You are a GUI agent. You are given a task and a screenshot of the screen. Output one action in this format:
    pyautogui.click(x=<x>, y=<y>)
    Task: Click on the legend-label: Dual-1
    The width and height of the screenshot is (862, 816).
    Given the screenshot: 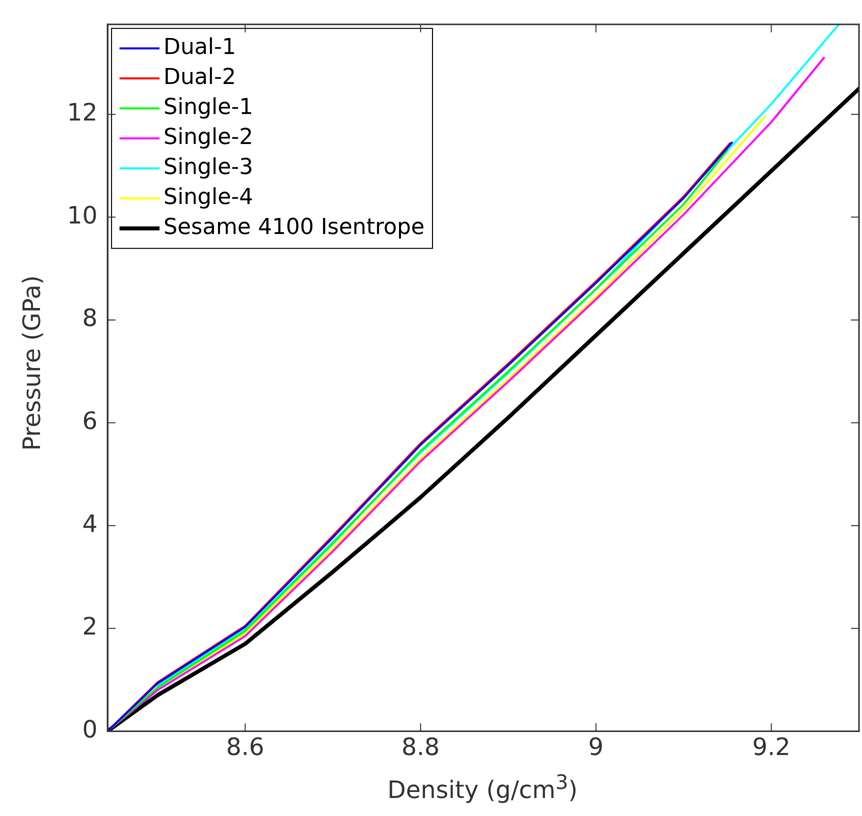 What is the action you would take?
    pyautogui.click(x=200, y=47)
    